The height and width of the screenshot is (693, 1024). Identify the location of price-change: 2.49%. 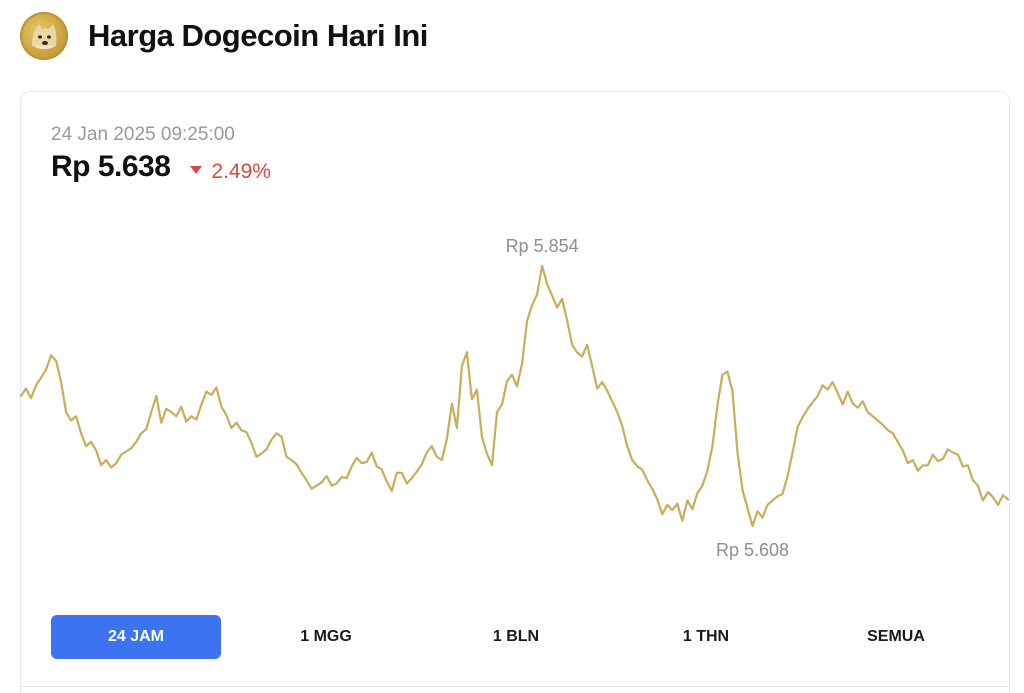
(230, 172).